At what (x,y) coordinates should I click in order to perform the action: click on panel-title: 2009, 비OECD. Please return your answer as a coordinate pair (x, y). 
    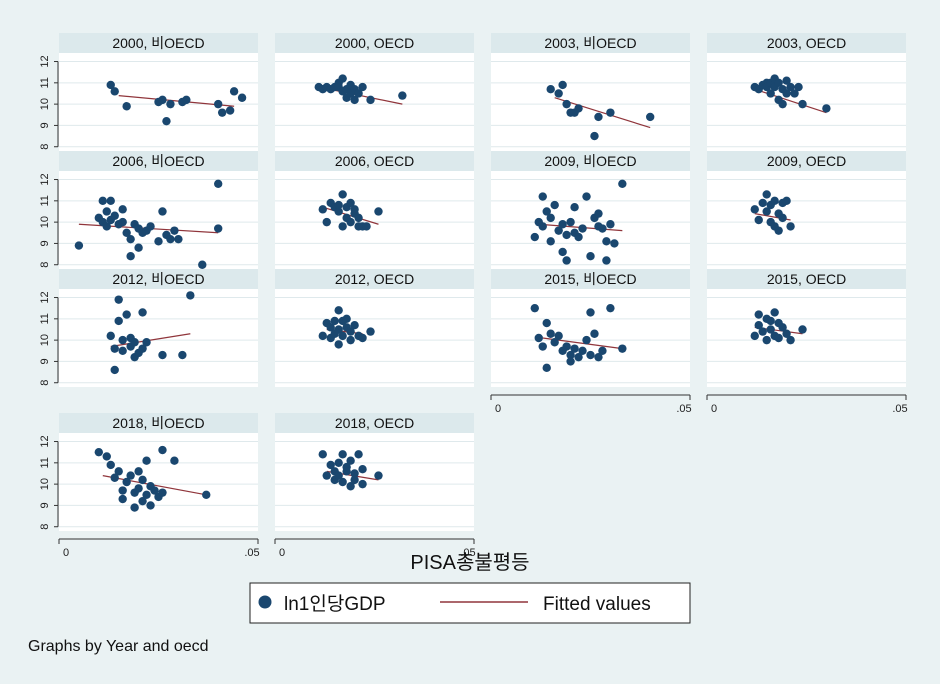
    Looking at the image, I should click on (590, 161).